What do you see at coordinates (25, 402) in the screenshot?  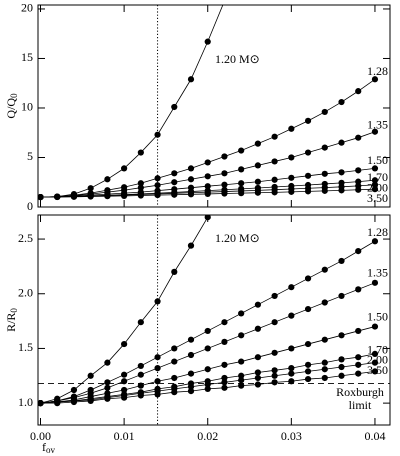 I see `y-tick-label: 1.0` at bounding box center [25, 402].